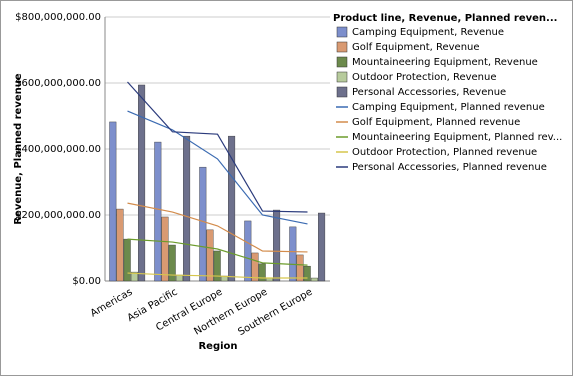 Image resolution: width=573 pixels, height=376 pixels. Describe the element at coordinates (429, 92) in the screenshot. I see `legend-label: Personal Accessories, Revenue` at that location.